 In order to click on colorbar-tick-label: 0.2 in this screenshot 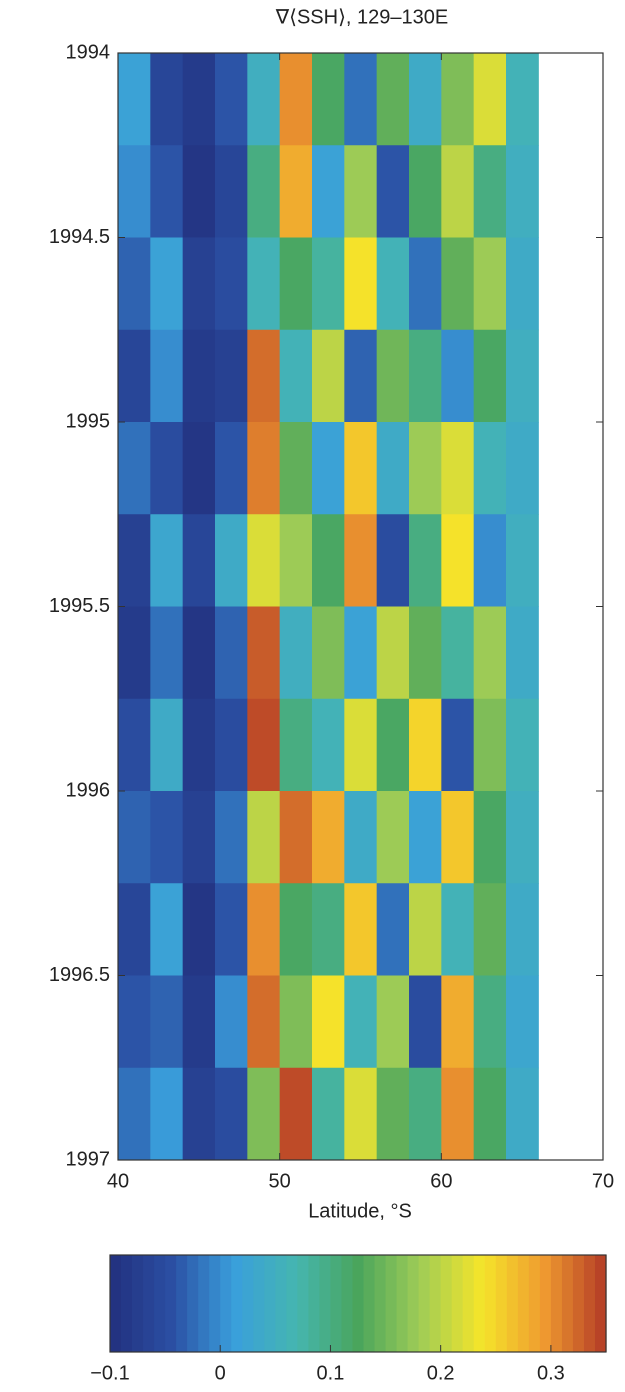, I will do `click(441, 1373)`.